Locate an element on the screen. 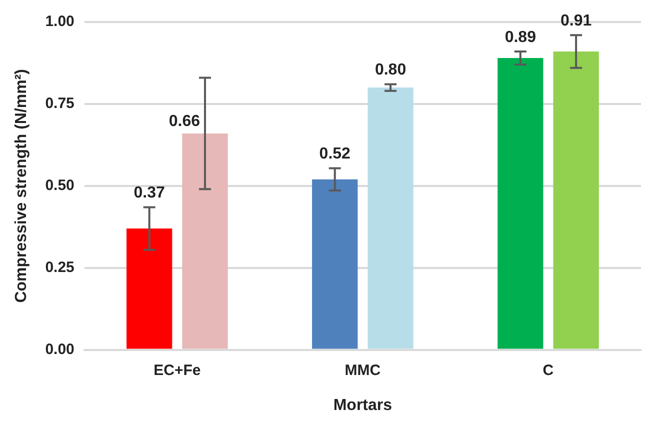 The width and height of the screenshot is (651, 423). data-label: 0.91 is located at coordinates (576, 21).